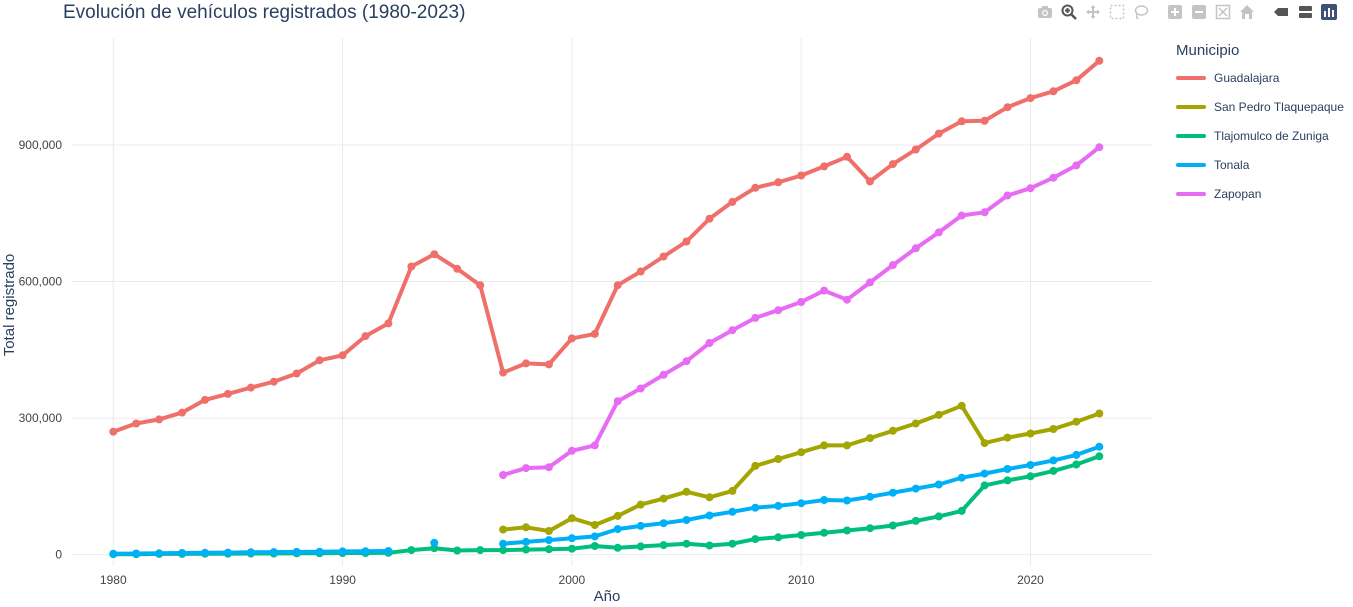 This screenshot has width=1353, height=607. Describe the element at coordinates (1093, 12) in the screenshot. I see `pan-icon` at that location.